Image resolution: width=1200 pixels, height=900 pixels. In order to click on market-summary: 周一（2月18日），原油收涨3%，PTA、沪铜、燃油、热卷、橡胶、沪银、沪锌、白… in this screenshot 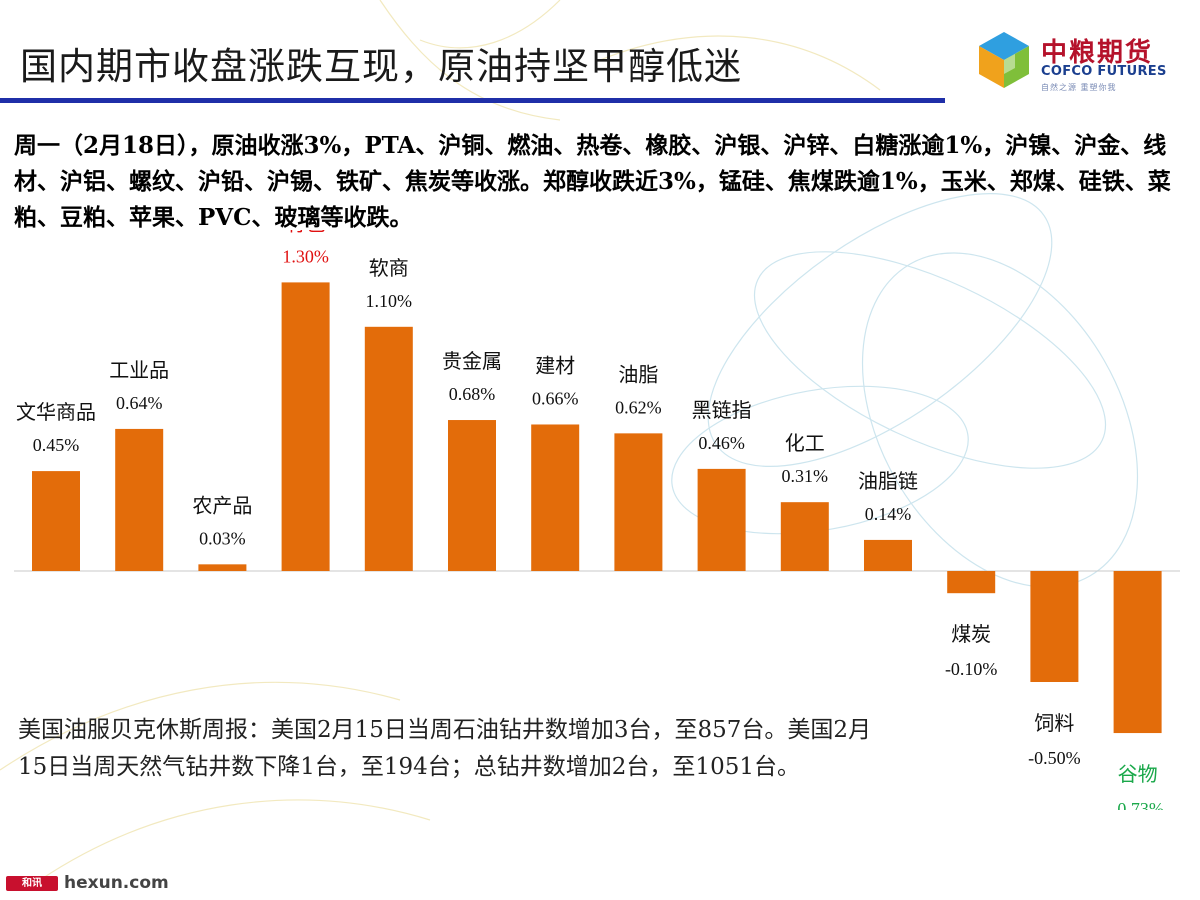, I will do `click(592, 181)`.